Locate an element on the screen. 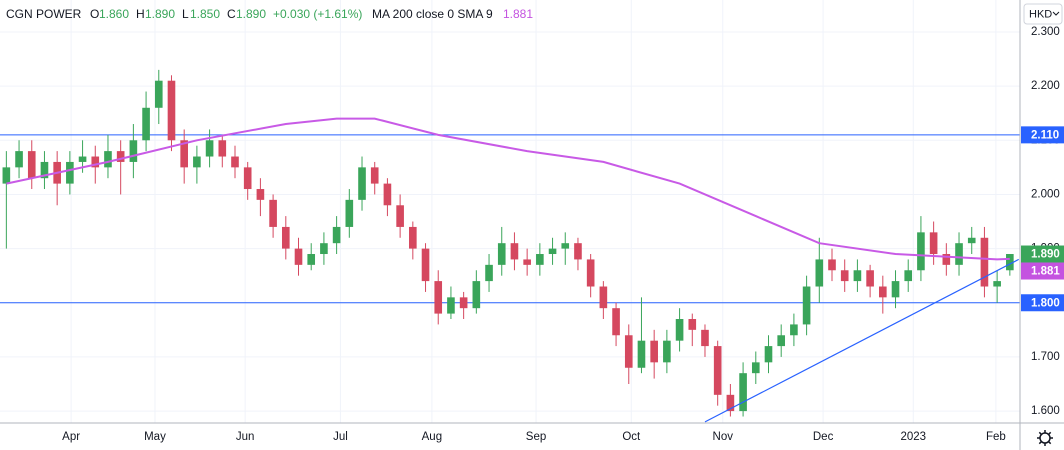 The image size is (1064, 450). open-value: 1.860 is located at coordinates (114, 14).